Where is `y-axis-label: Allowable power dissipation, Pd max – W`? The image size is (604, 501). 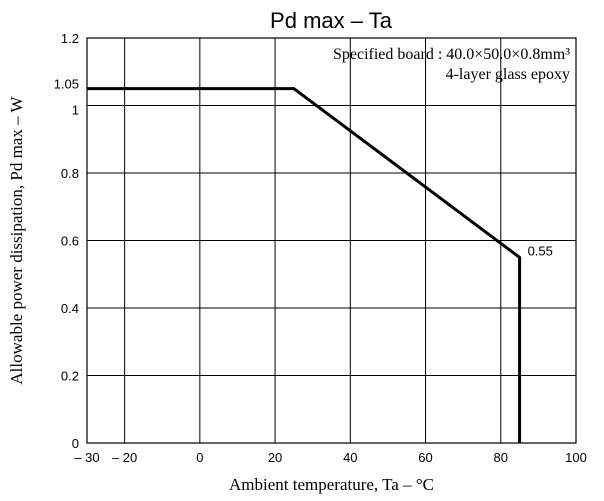
y-axis-label: Allowable power dissipation, Pd max – W is located at coordinates (16, 239).